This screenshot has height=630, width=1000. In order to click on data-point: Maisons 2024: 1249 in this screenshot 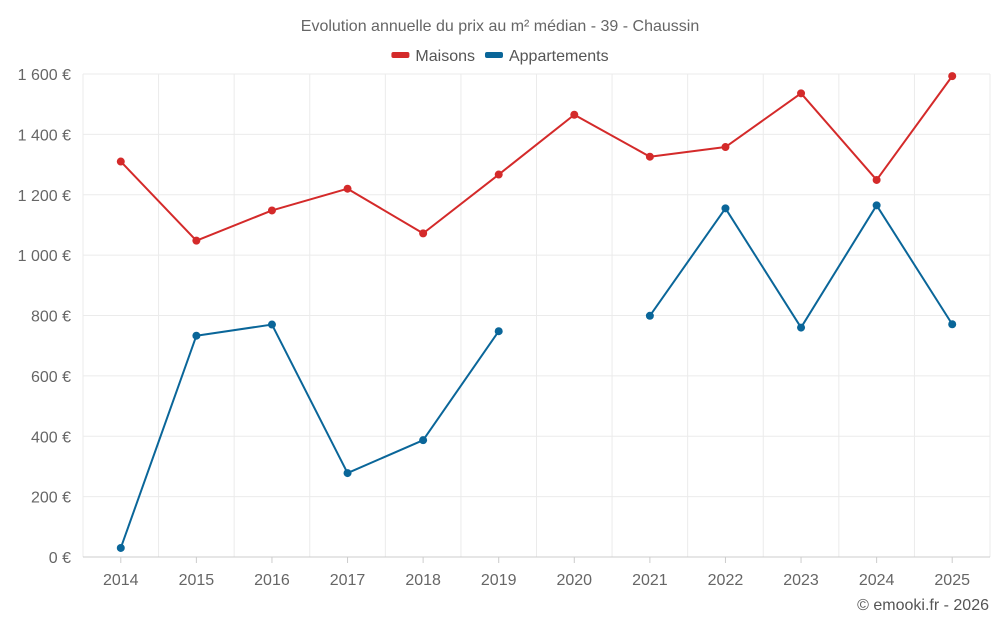, I will do `click(876, 179)`.